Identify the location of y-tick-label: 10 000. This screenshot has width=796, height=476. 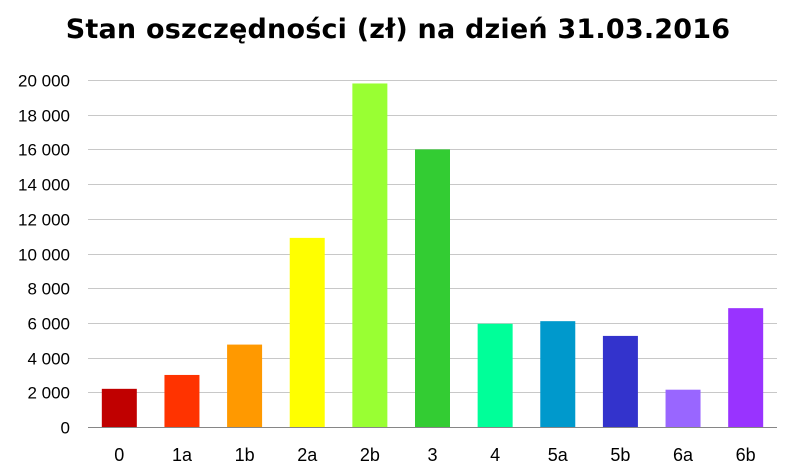
(44, 255).